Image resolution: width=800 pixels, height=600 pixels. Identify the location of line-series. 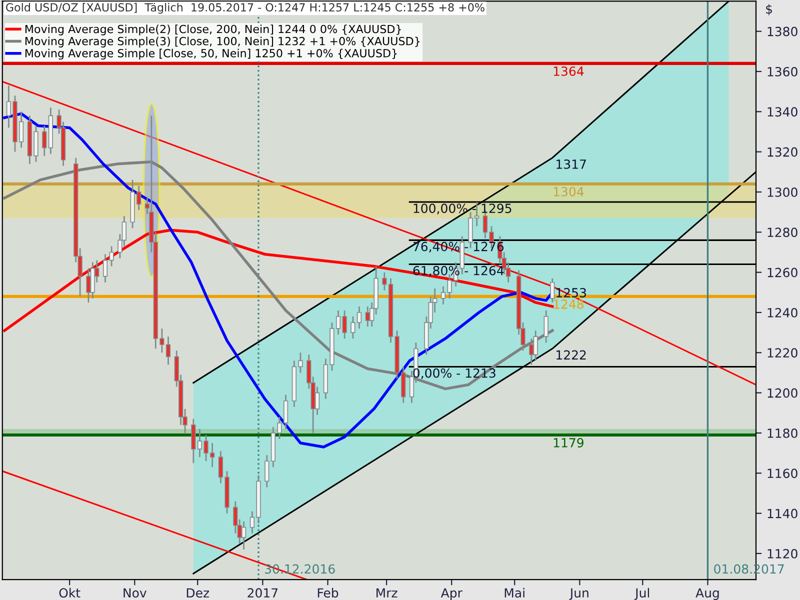
(278, 280).